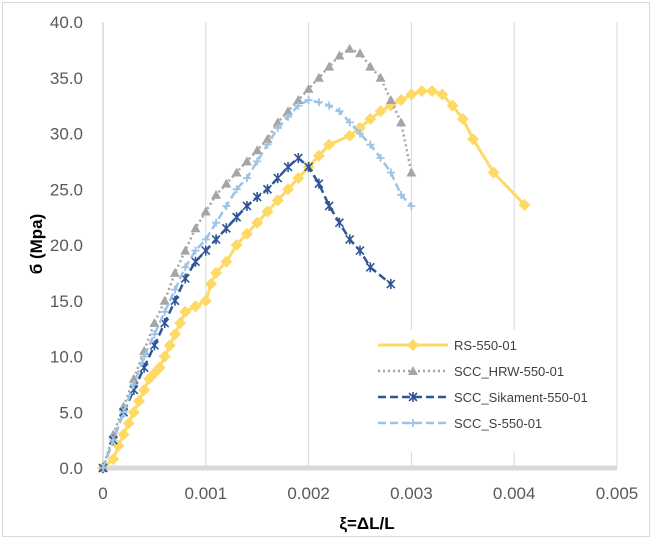  I want to click on legend-item: SCC_Sikament-550-01, so click(483, 397).